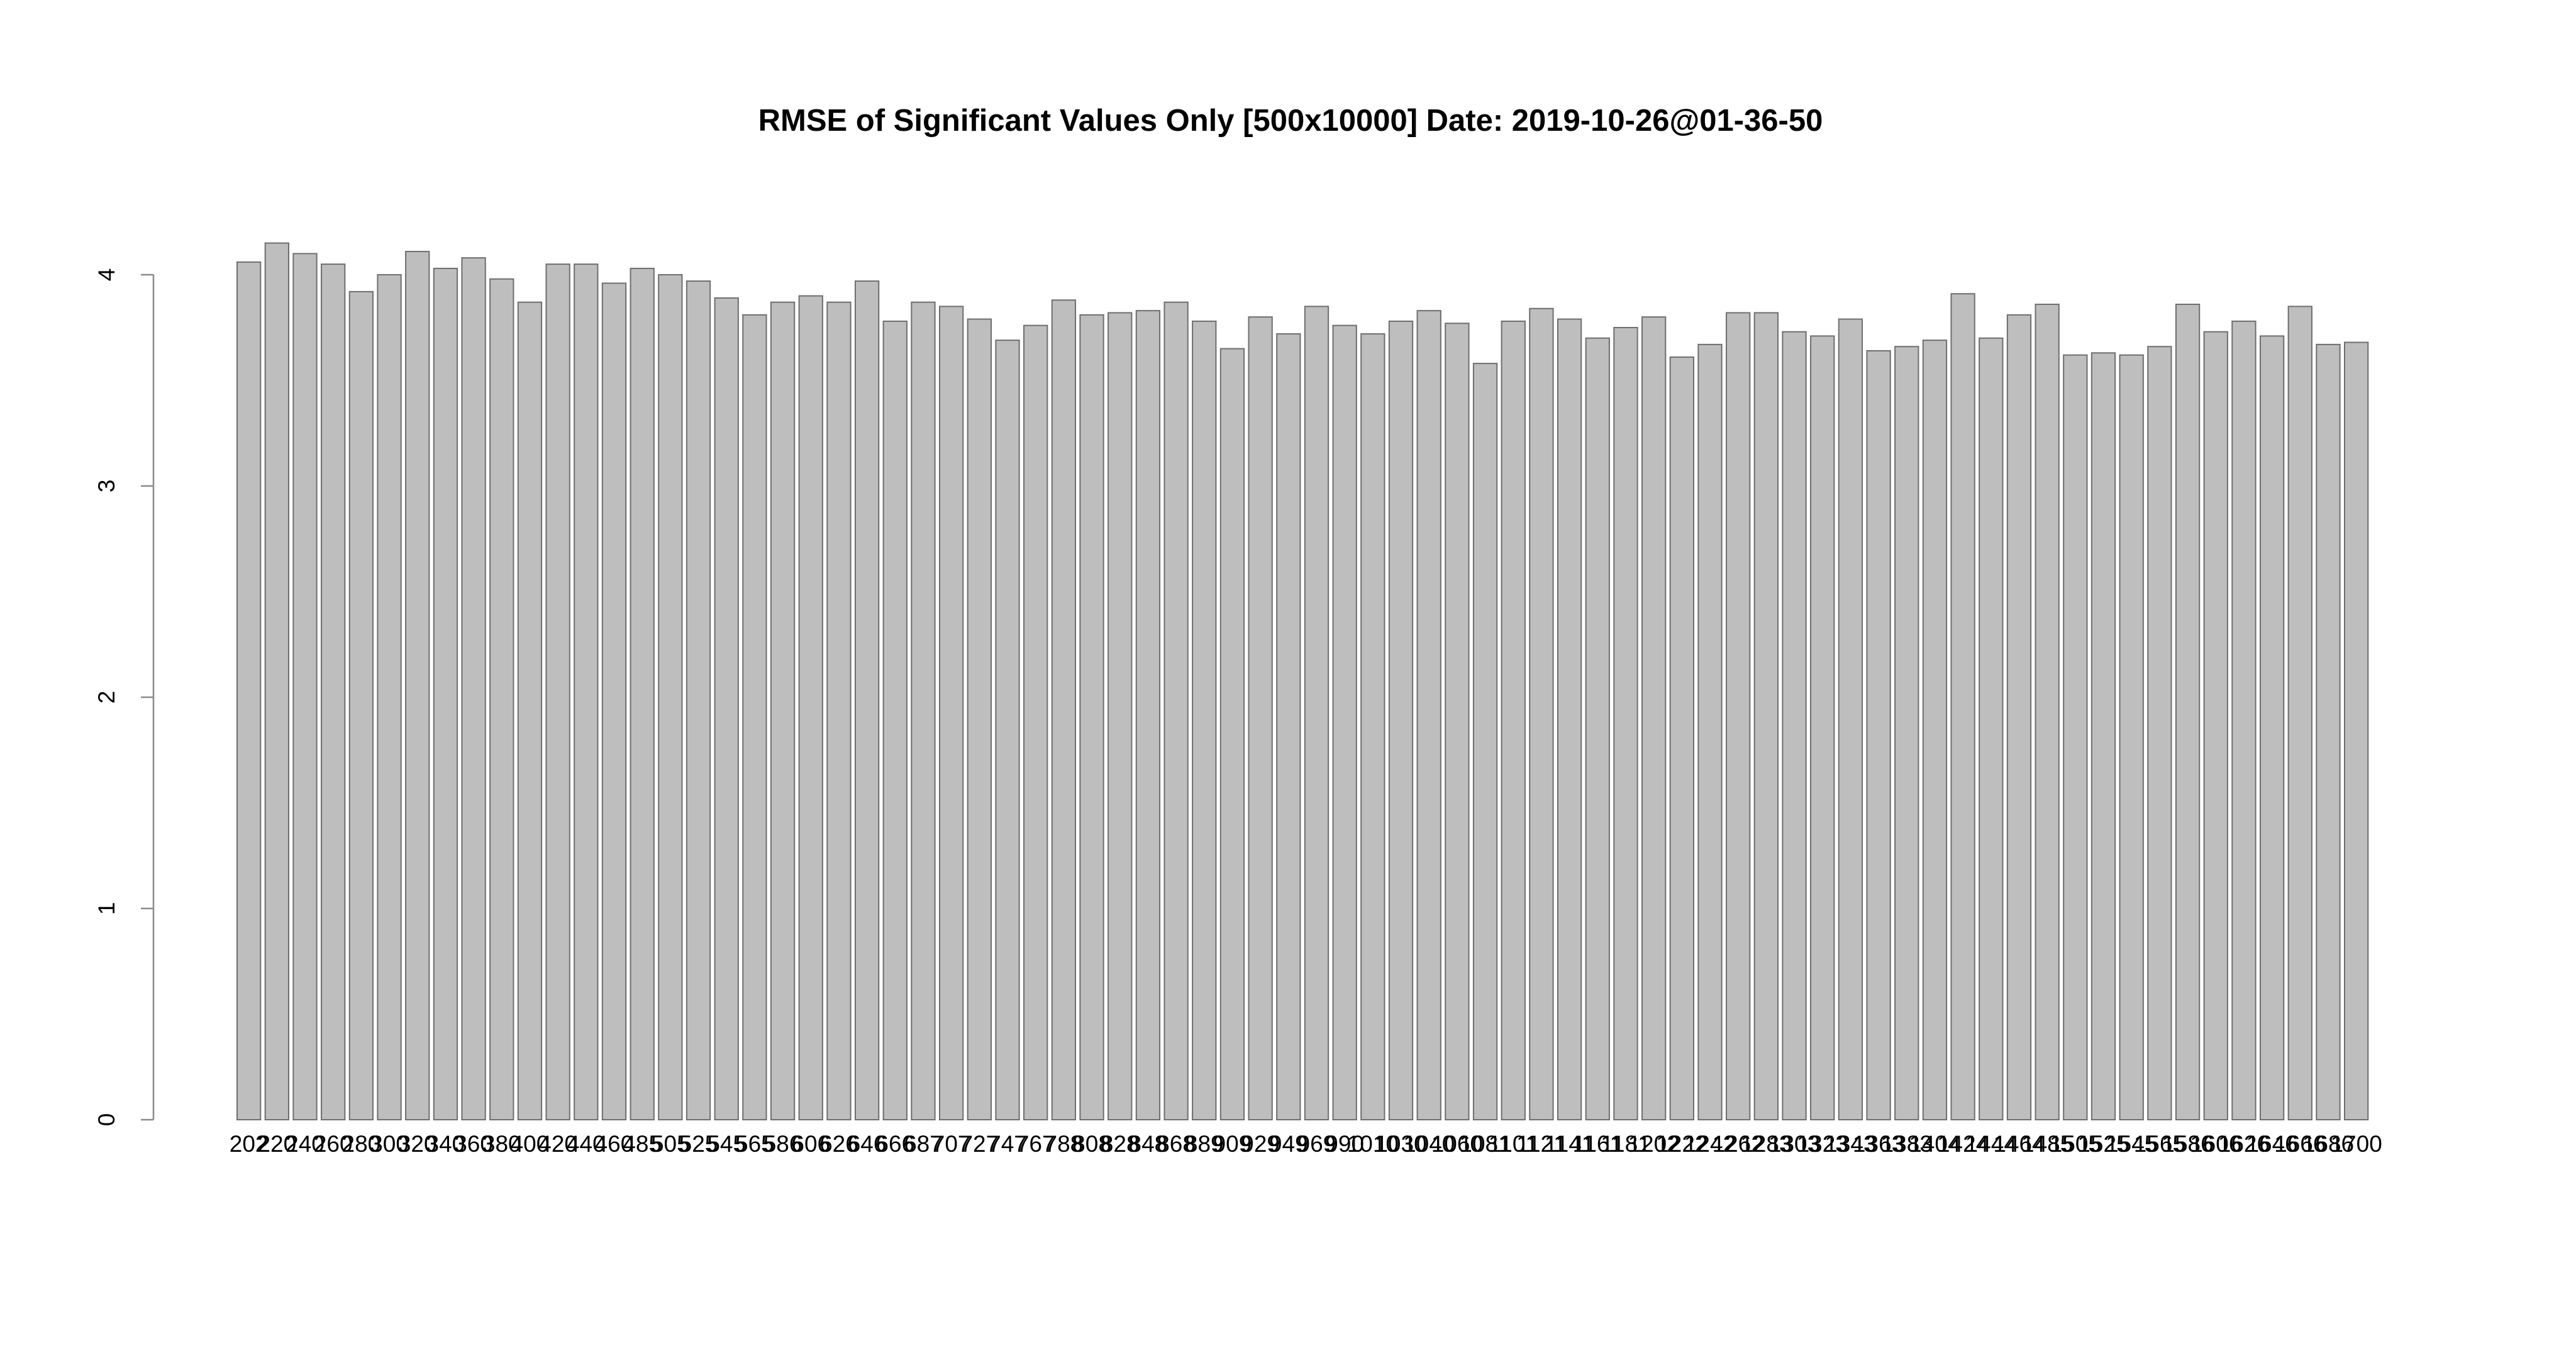 The width and height of the screenshot is (2576, 1358). I want to click on x-tick-label: 220, so click(276, 1144).